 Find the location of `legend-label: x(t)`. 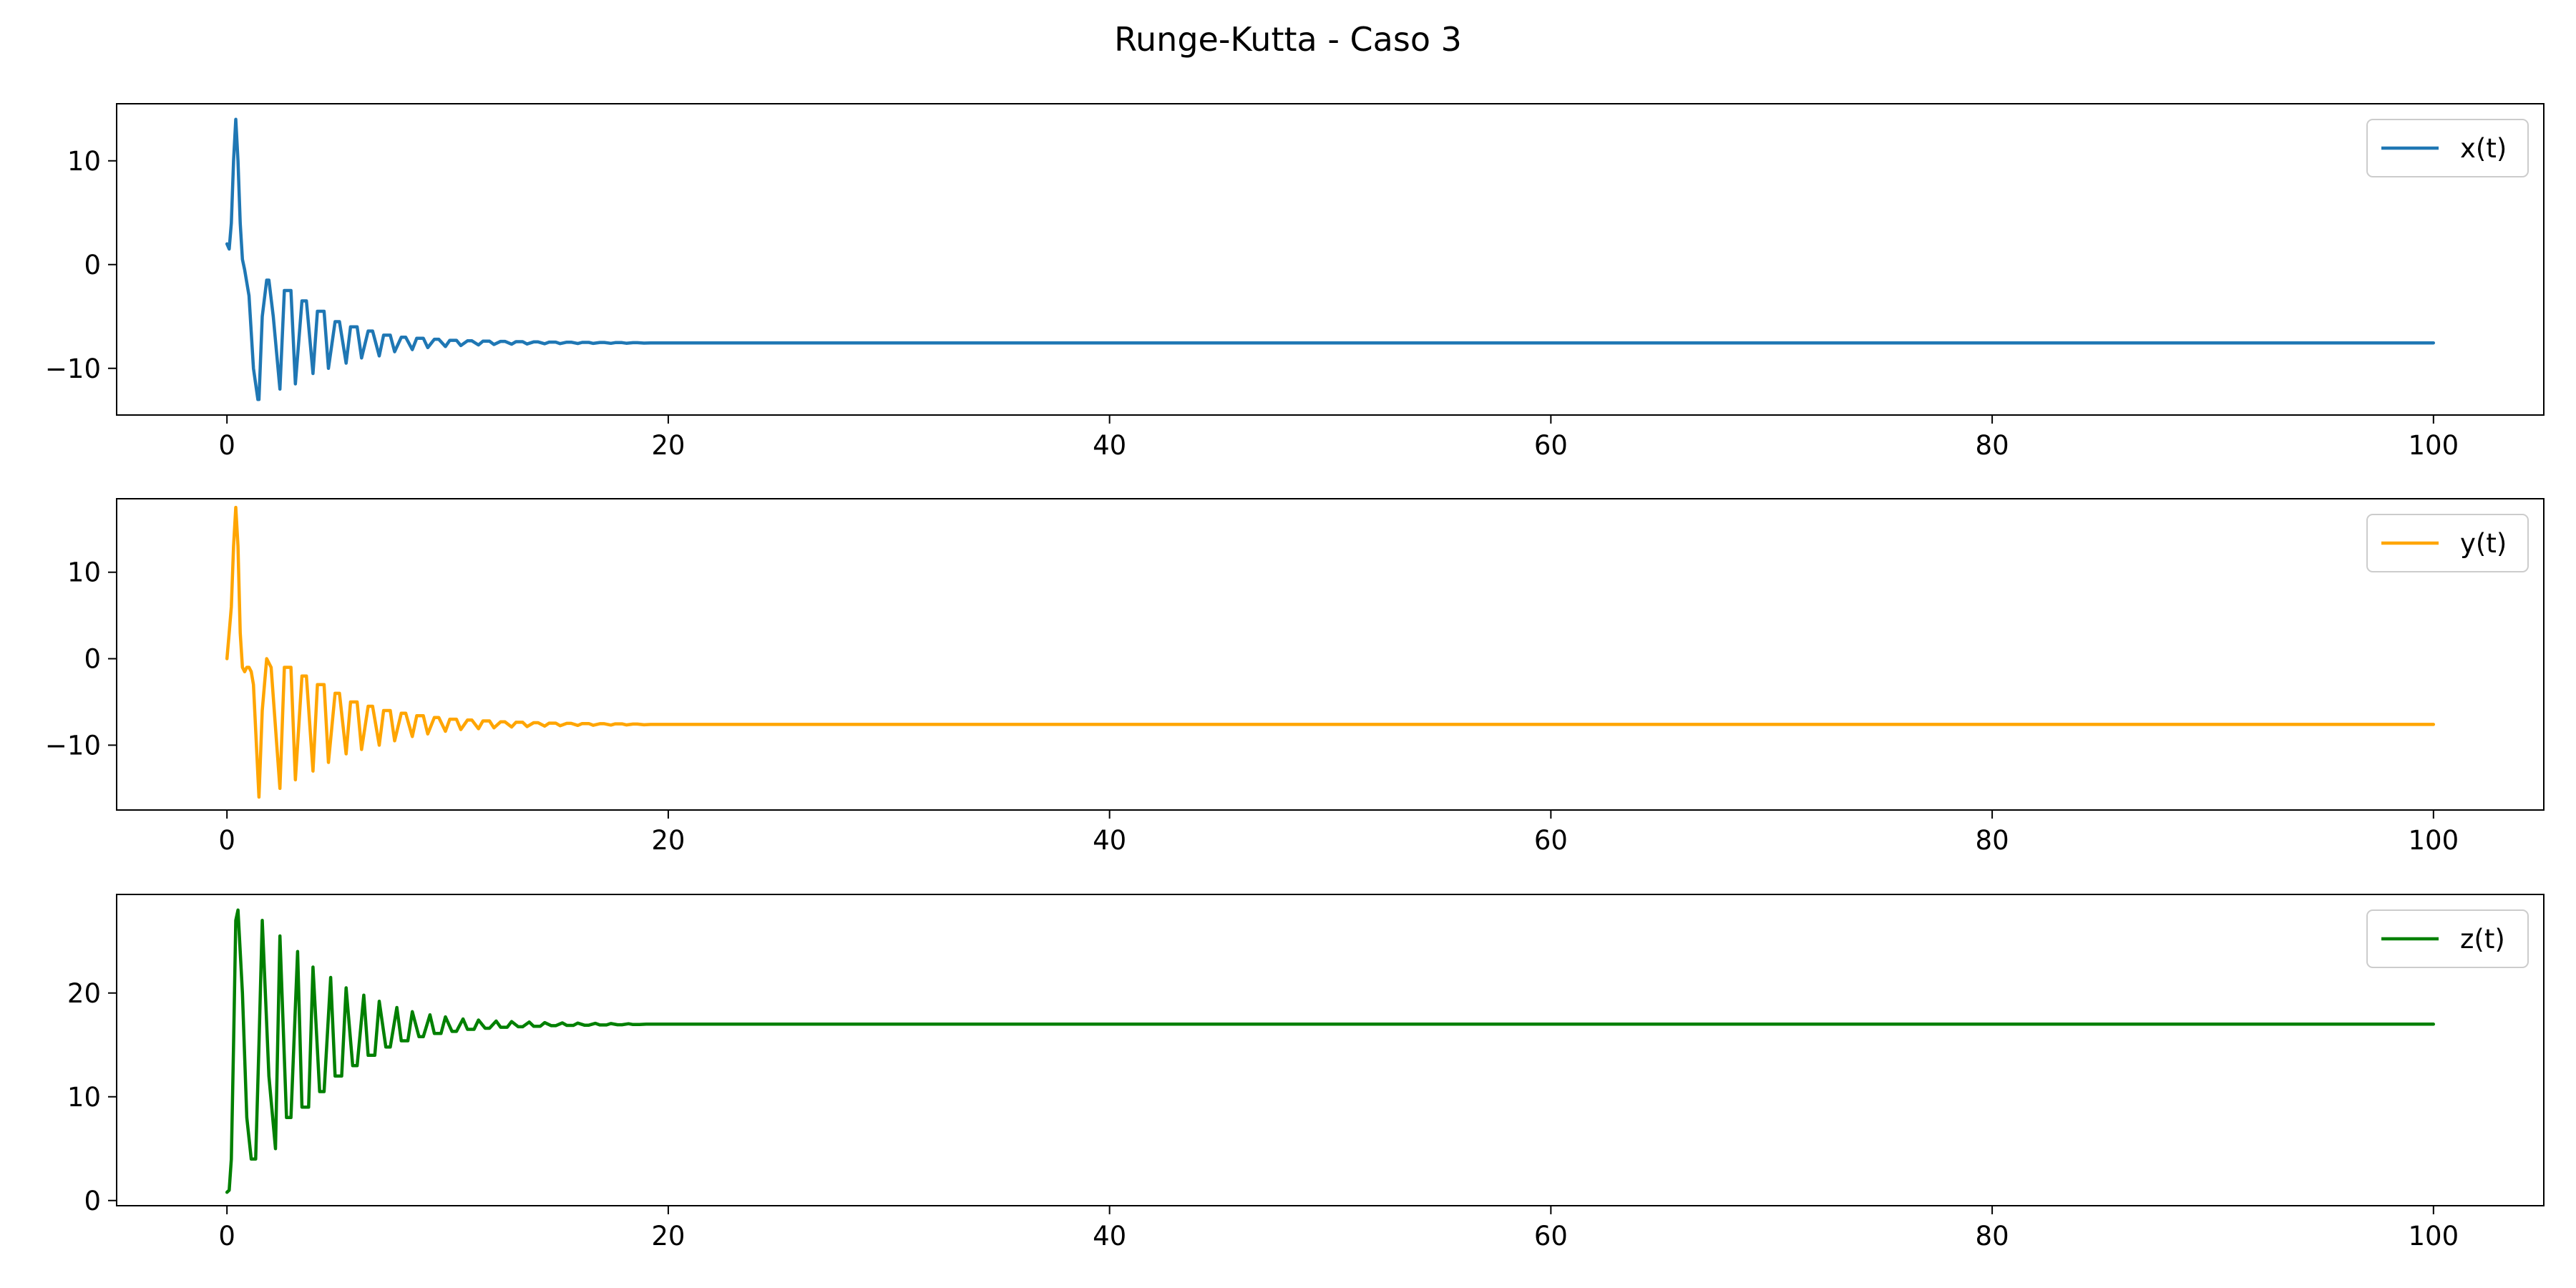

legend-label: x(t) is located at coordinates (2483, 148).